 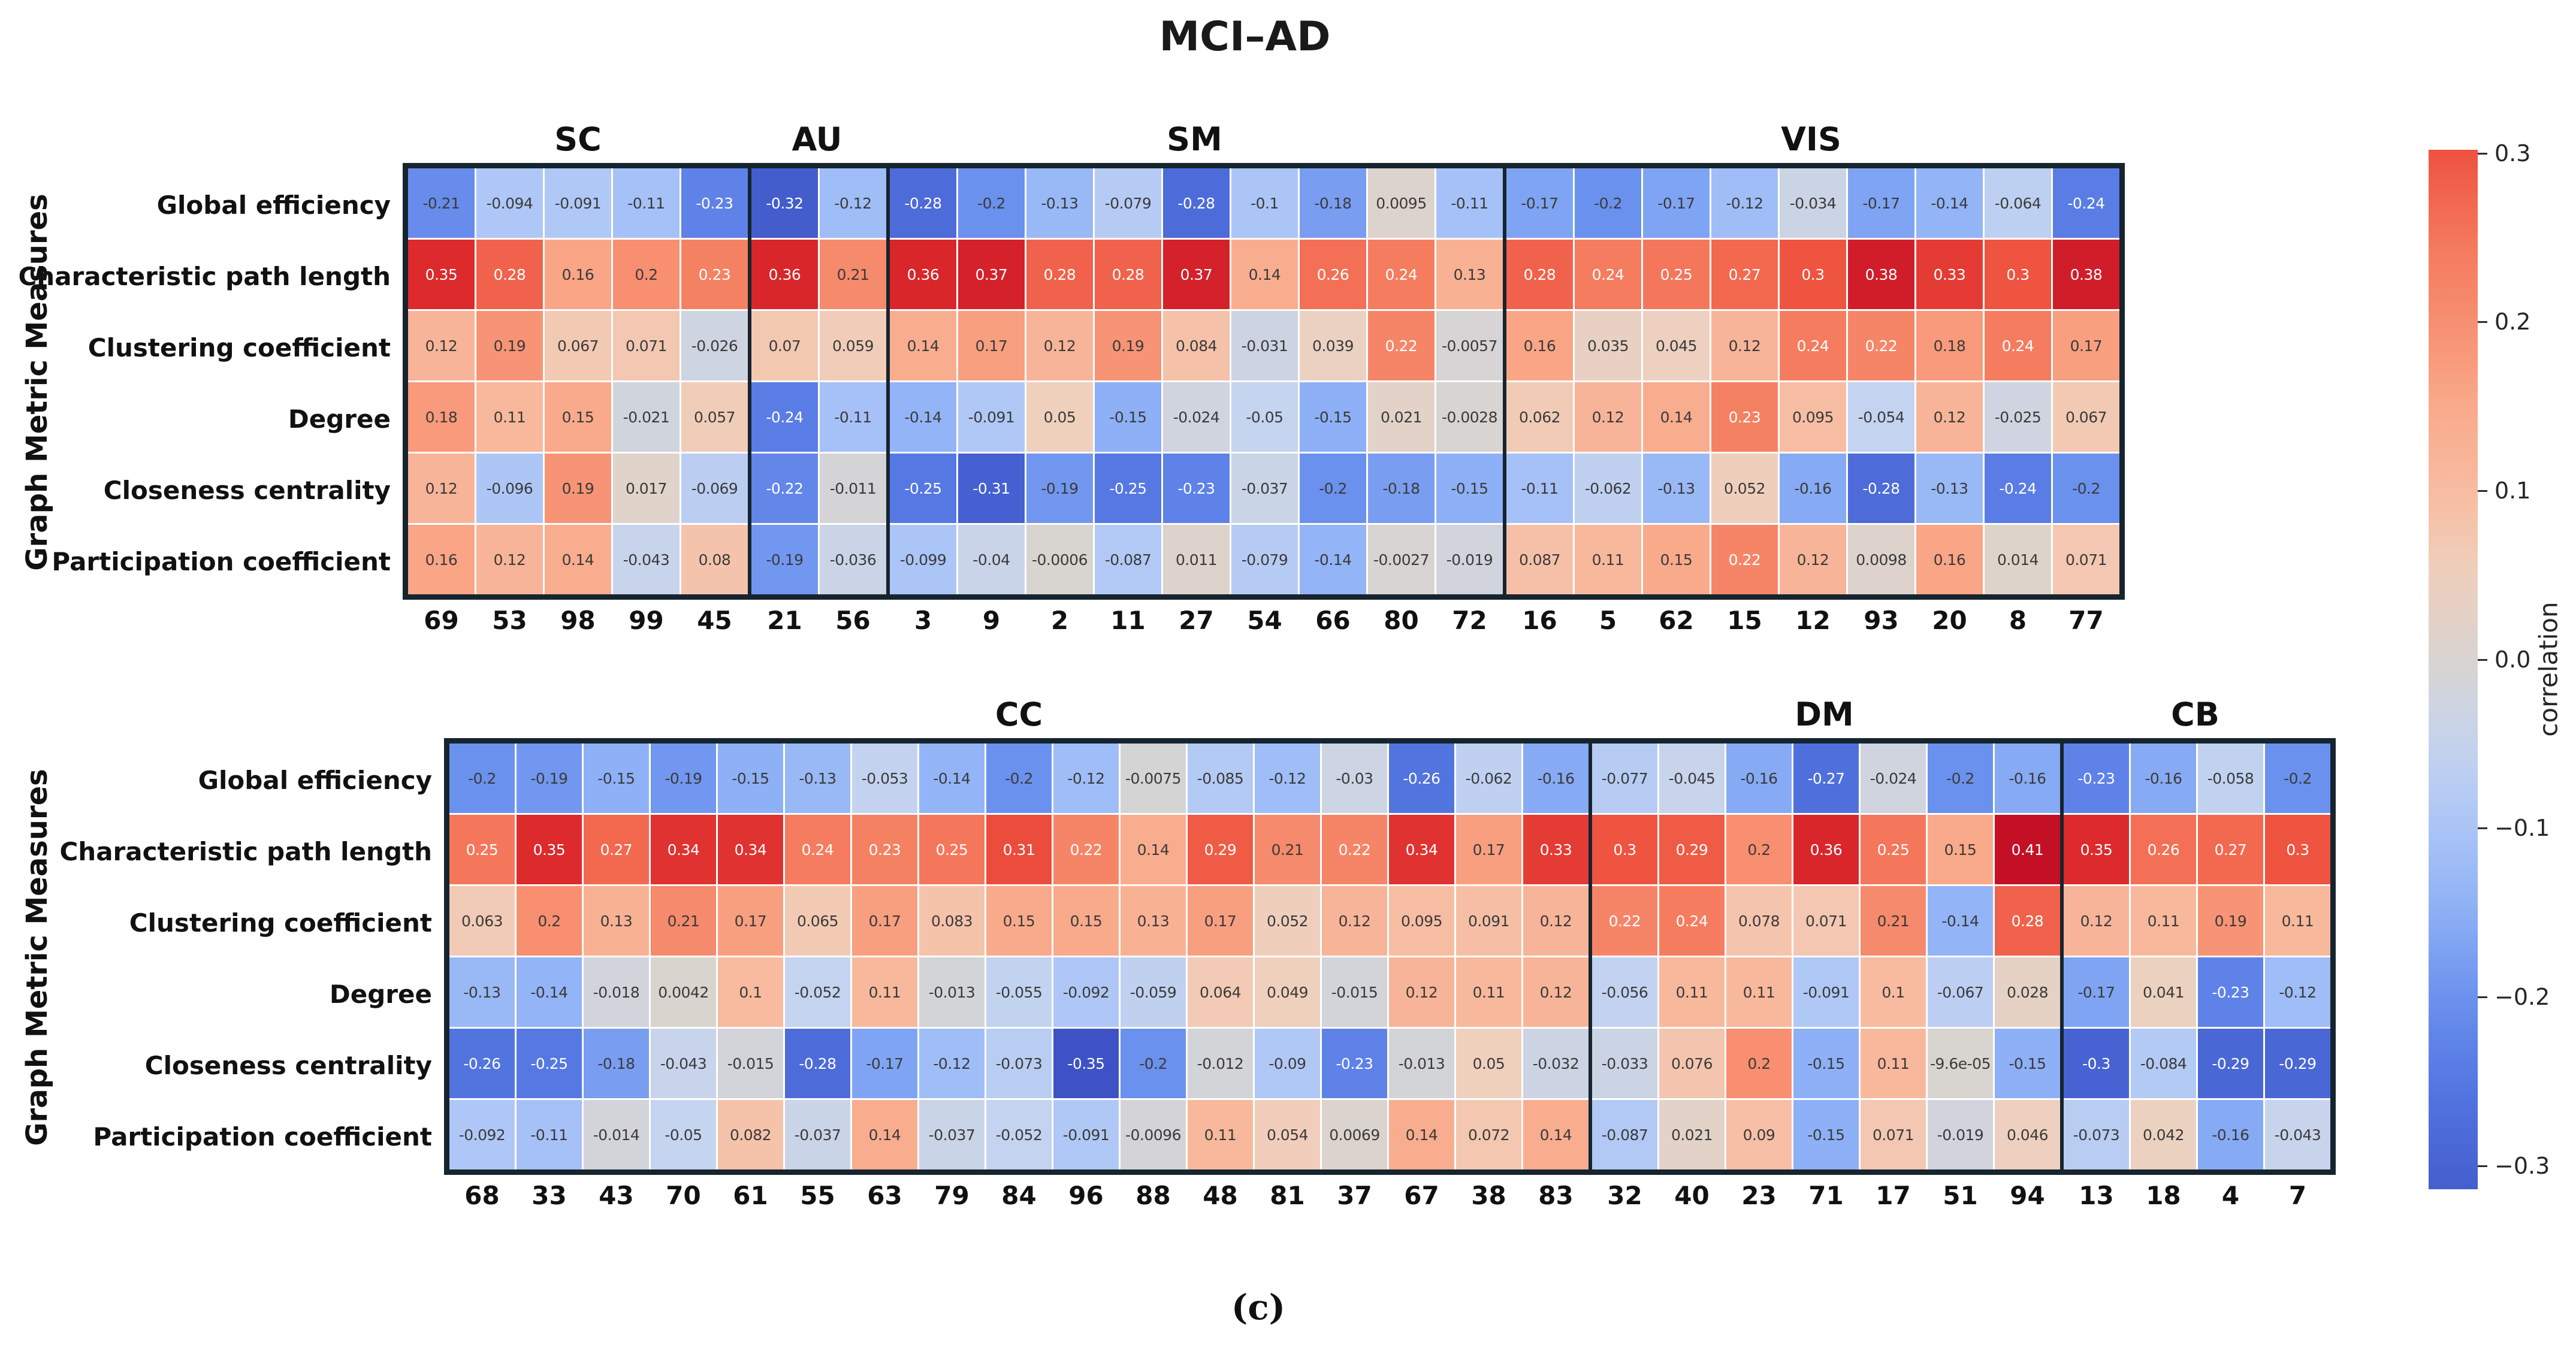 What do you see at coordinates (482, 850) in the screenshot?
I see `heatmap-cell: 0.25` at bounding box center [482, 850].